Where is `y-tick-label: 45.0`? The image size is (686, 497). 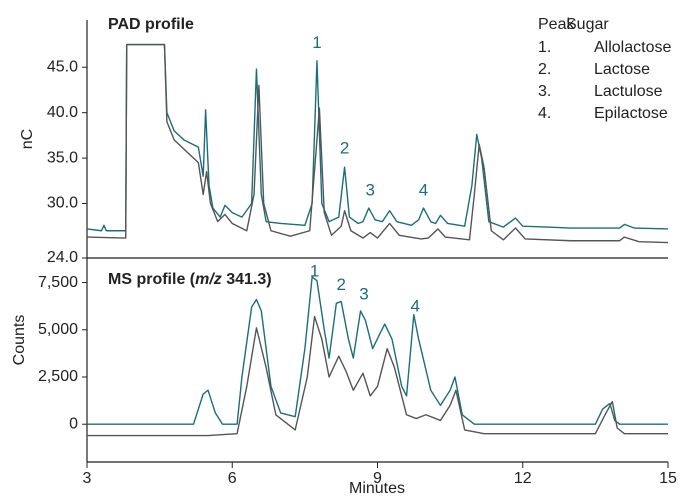
y-tick-label: 45.0 is located at coordinates (62, 66).